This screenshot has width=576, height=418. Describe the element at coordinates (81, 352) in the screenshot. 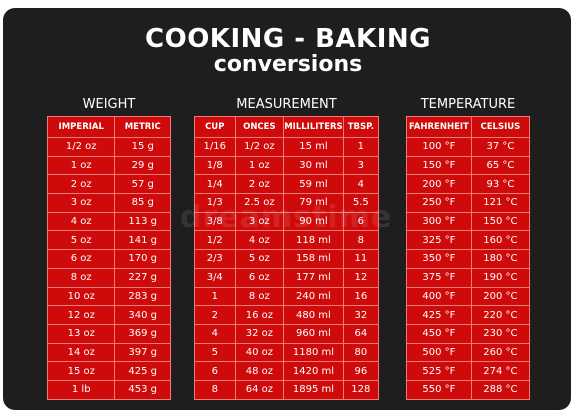

I see `table-cell: 14 oz` at that location.